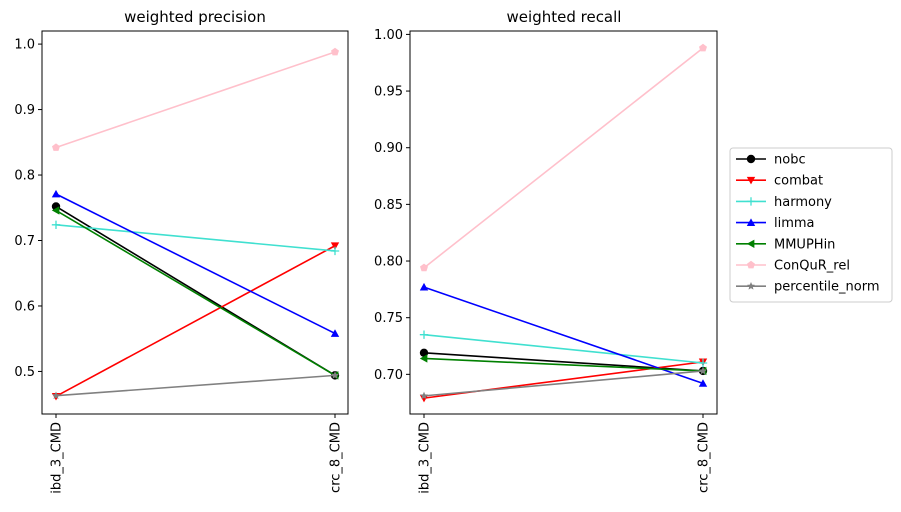  I want to click on legend-label: MMUPHin, so click(804, 244).